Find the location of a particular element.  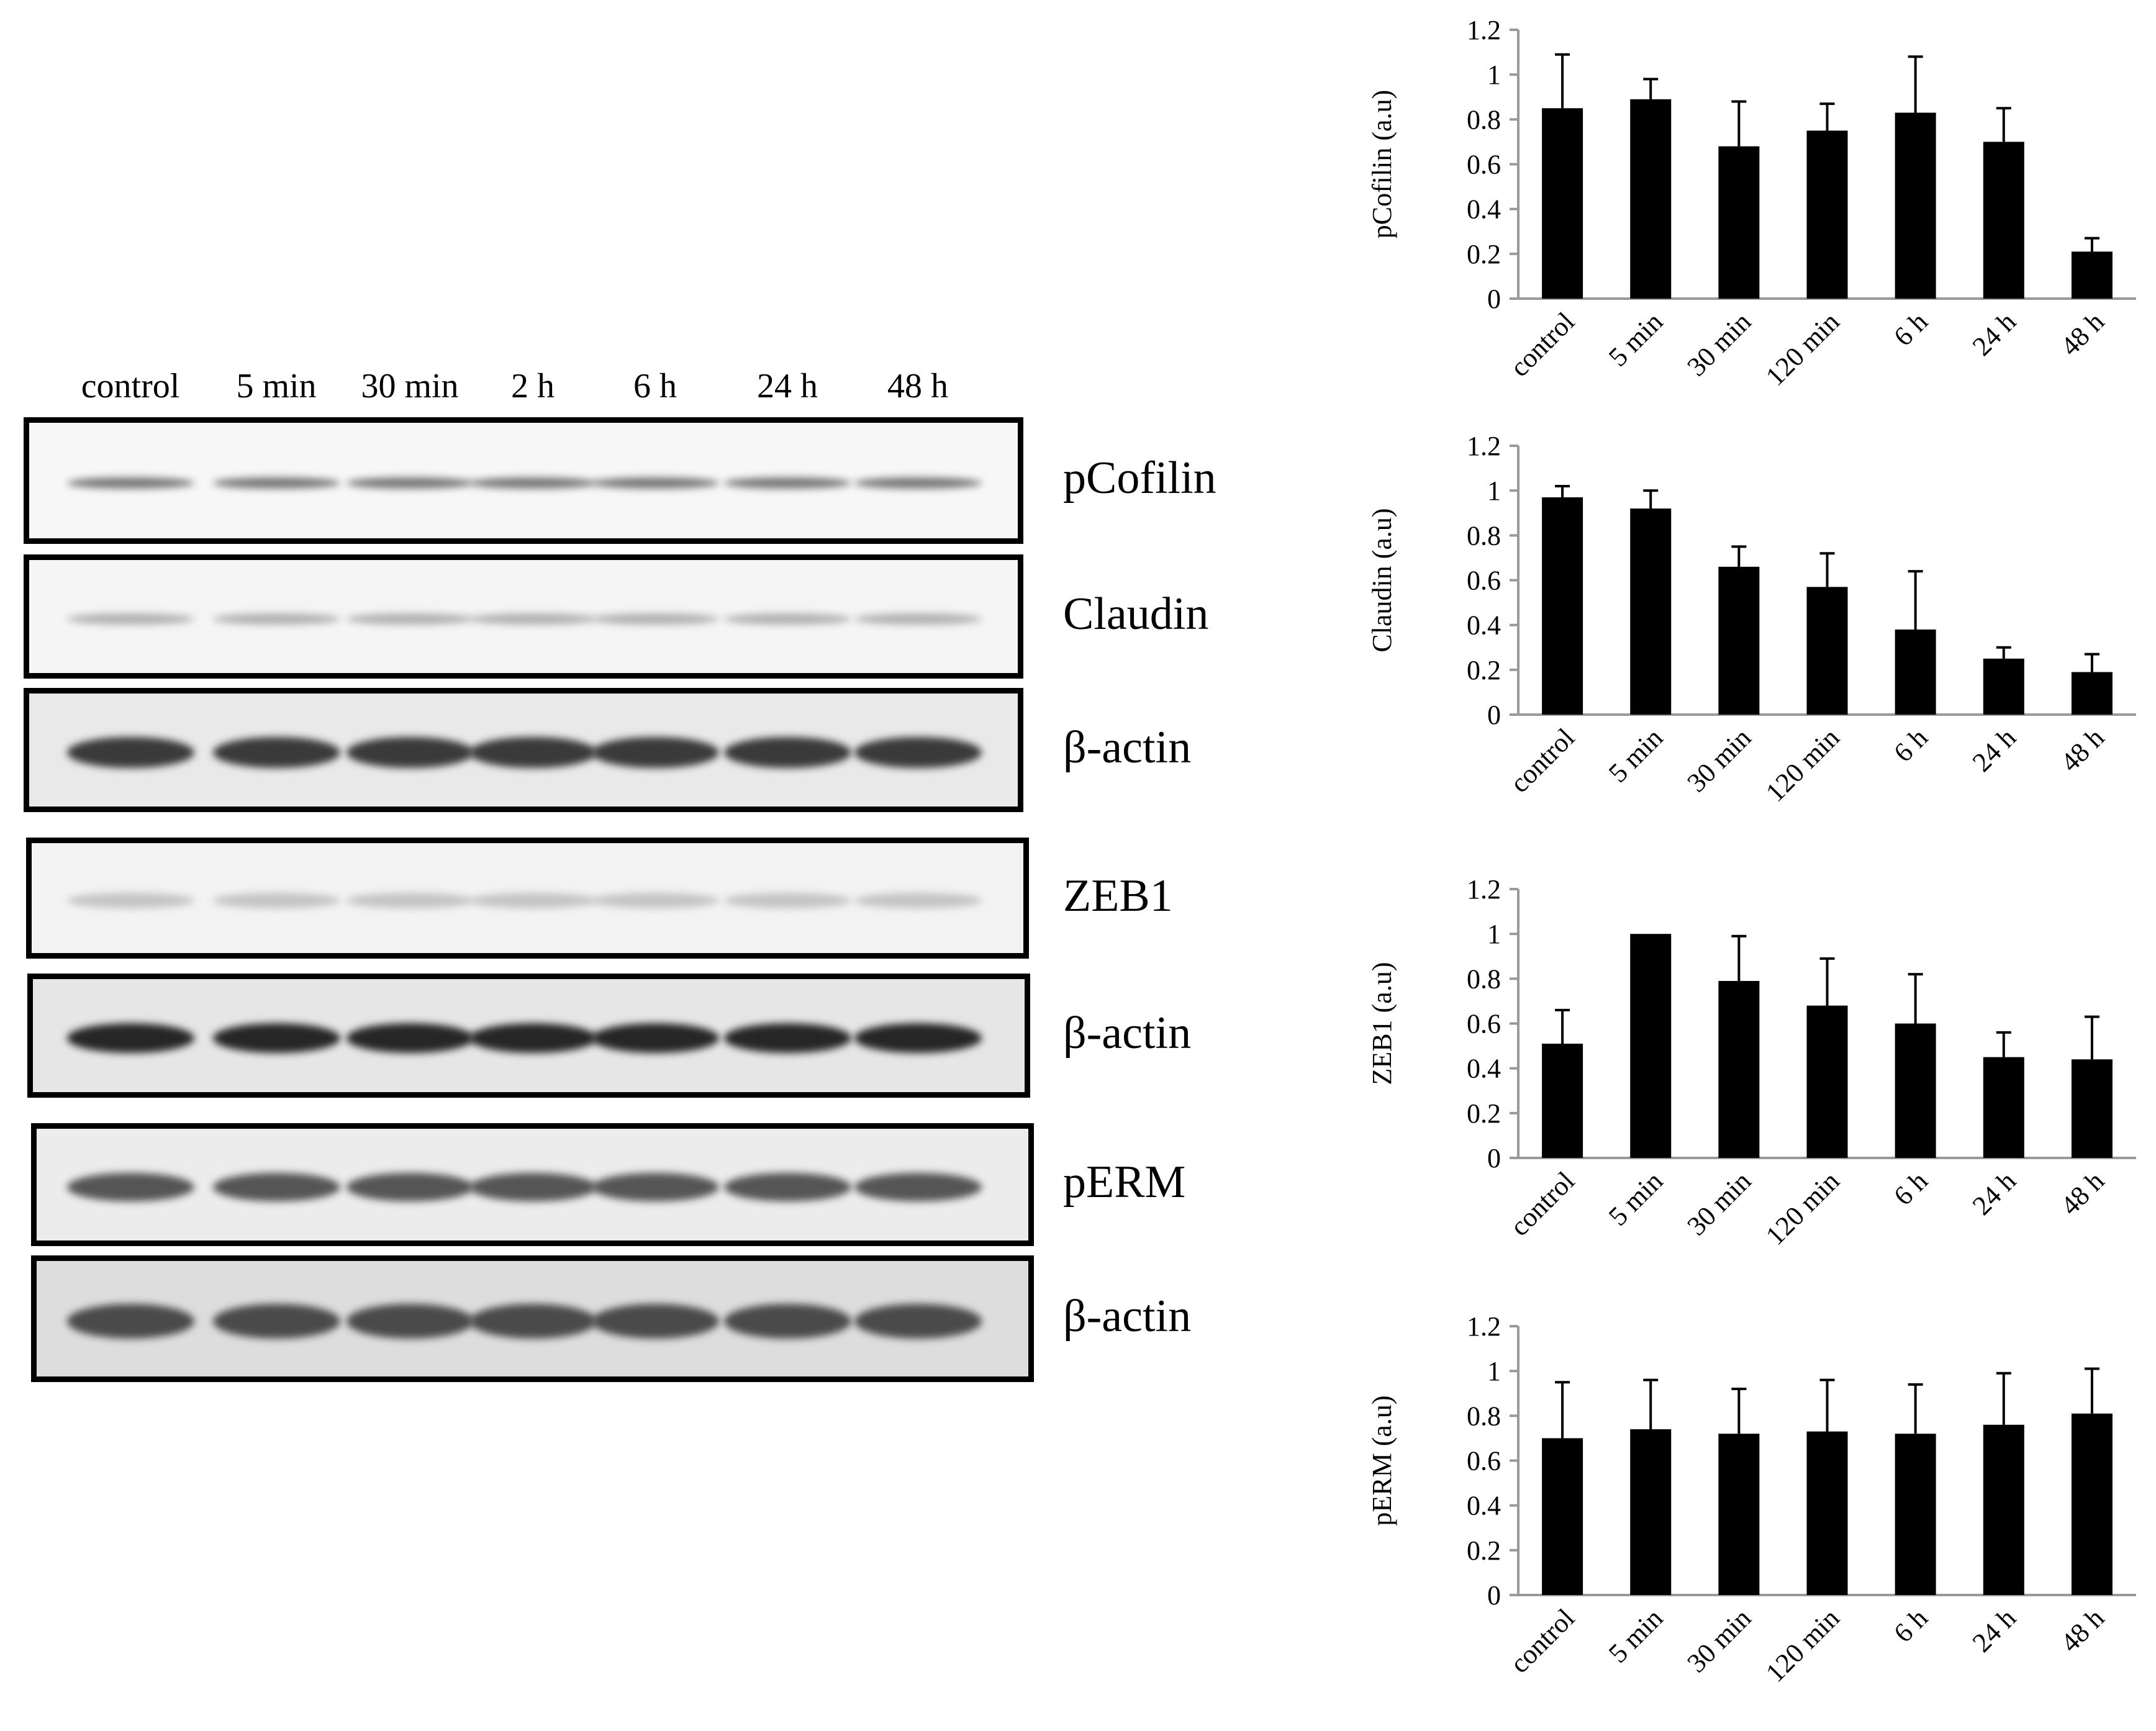

y-axis-label: Claudin (a.u) is located at coordinates (1382, 580).